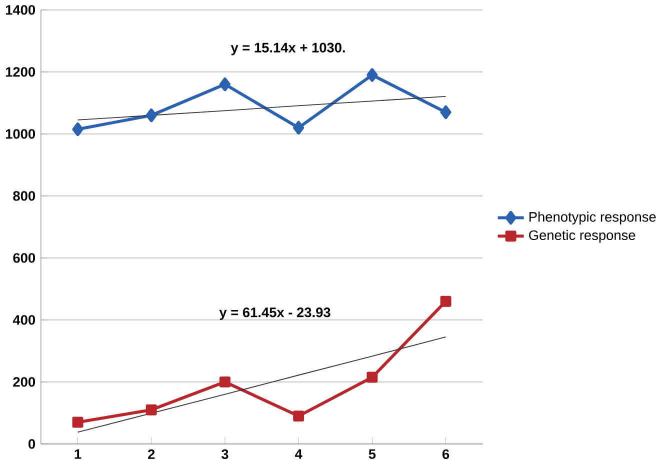 The image size is (664, 464). What do you see at coordinates (24, 382) in the screenshot?
I see `y-tick-label: 200` at bounding box center [24, 382].